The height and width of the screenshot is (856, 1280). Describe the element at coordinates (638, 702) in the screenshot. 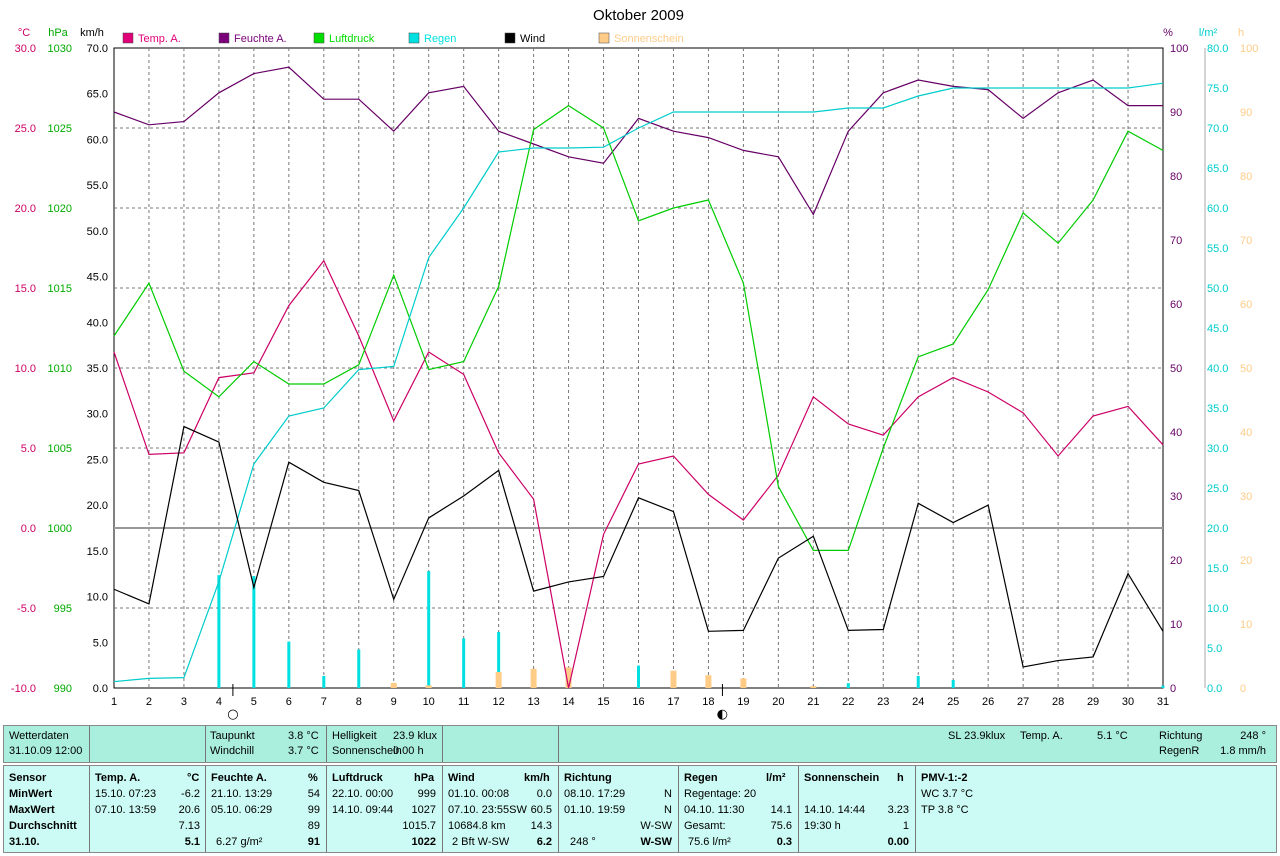

I see `x-tick-label: 16` at that location.